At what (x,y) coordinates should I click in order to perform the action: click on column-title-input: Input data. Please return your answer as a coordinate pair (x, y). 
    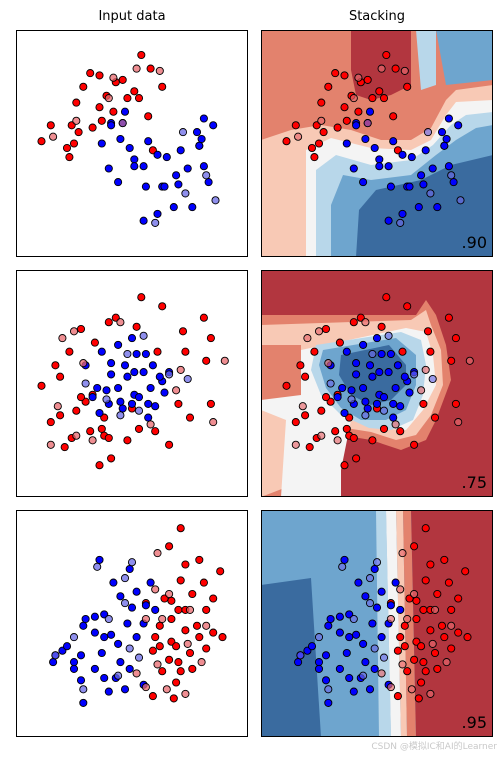
    Looking at the image, I should click on (132, 16).